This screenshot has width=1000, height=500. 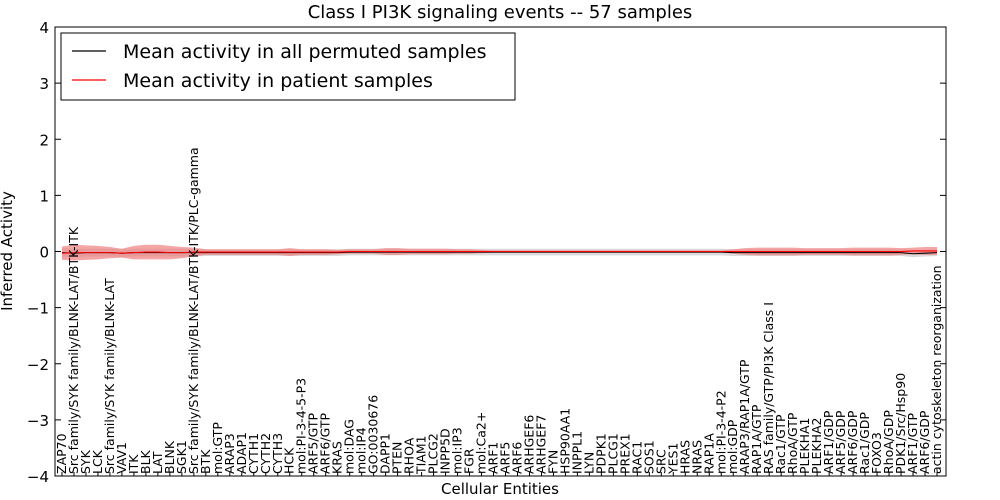 I want to click on x-tick-label-48: RAC1, so click(x=636, y=457).